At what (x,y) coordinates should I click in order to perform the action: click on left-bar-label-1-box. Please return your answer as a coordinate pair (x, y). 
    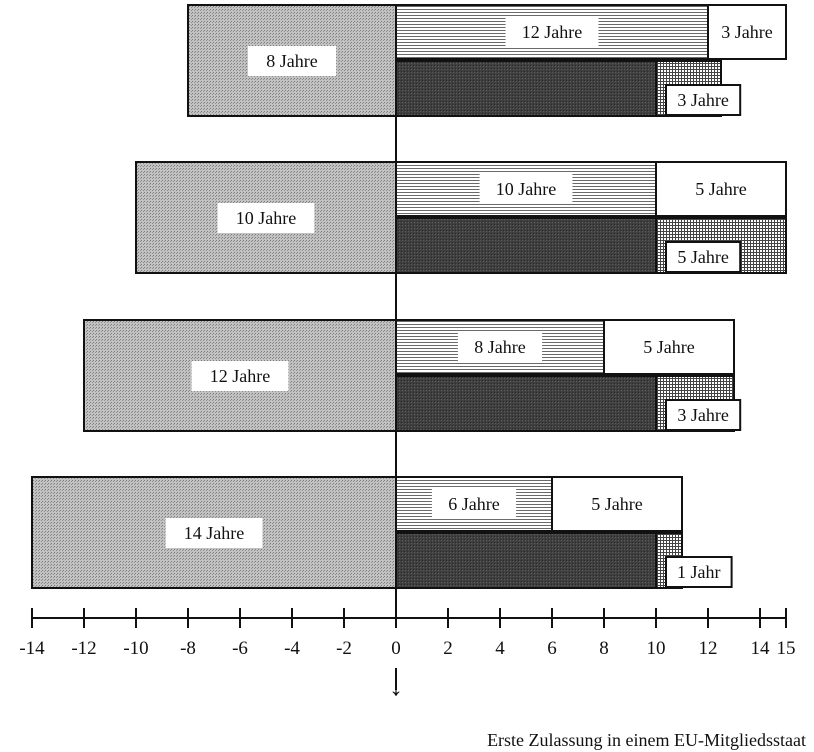
    Looking at the image, I should click on (266, 218).